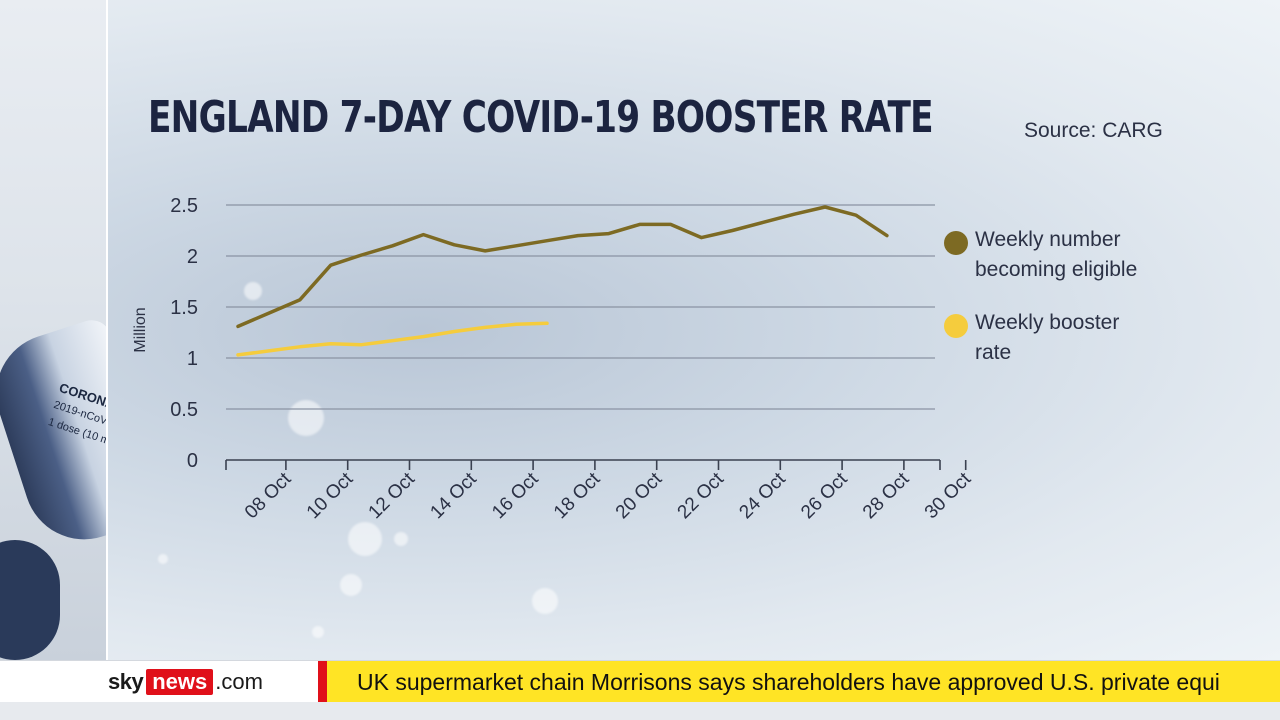  What do you see at coordinates (184, 333) in the screenshot?
I see `y-axis-ticks: 0 0.5 1 1.5 2 2.5` at bounding box center [184, 333].